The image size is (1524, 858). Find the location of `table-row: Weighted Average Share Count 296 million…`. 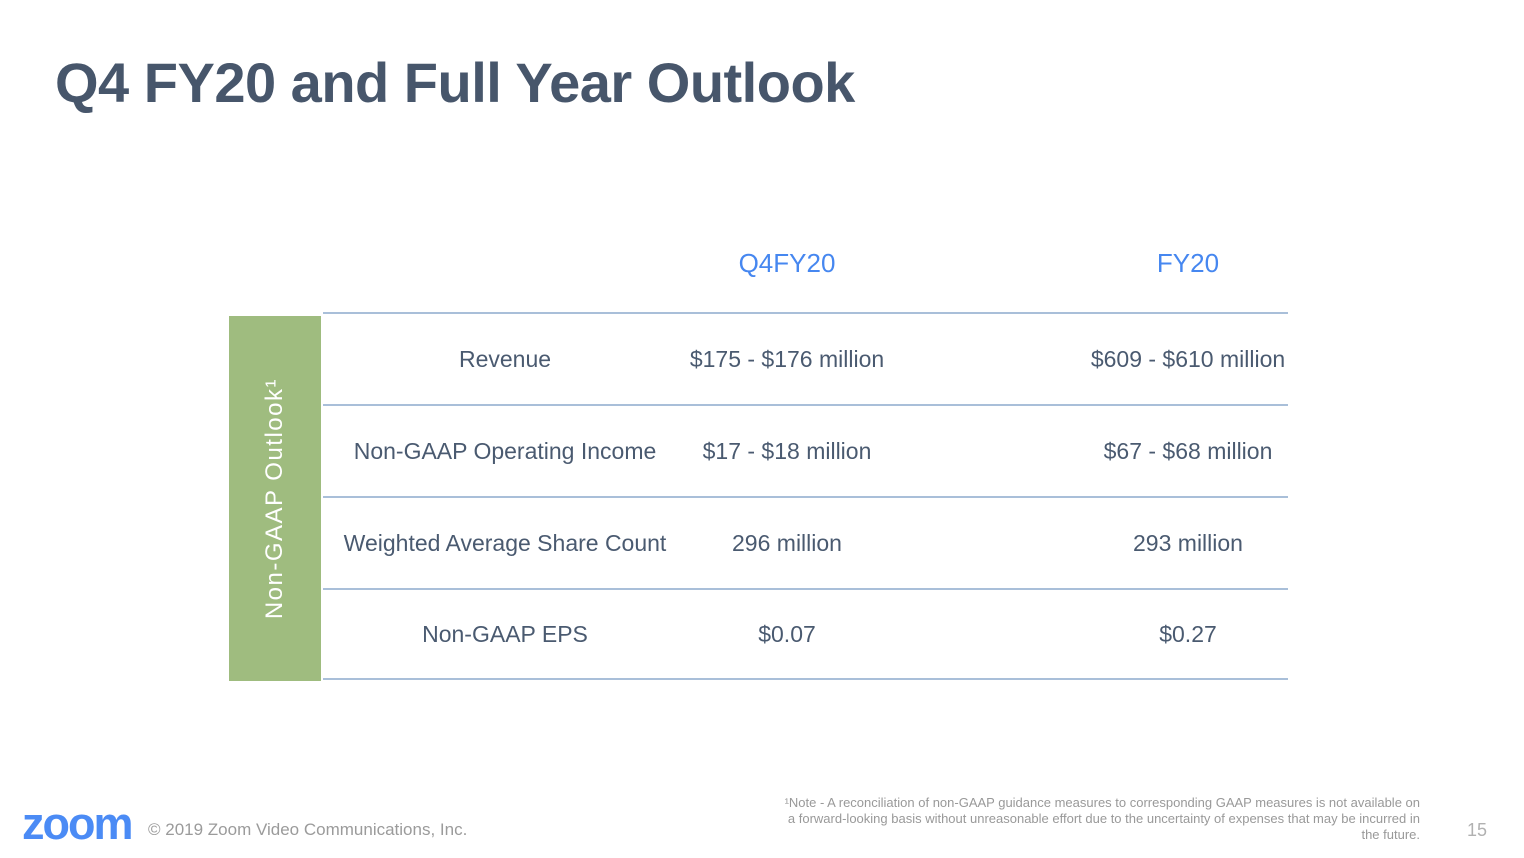

table-row: Weighted Average Share Count 296 million… is located at coordinates (805, 542).